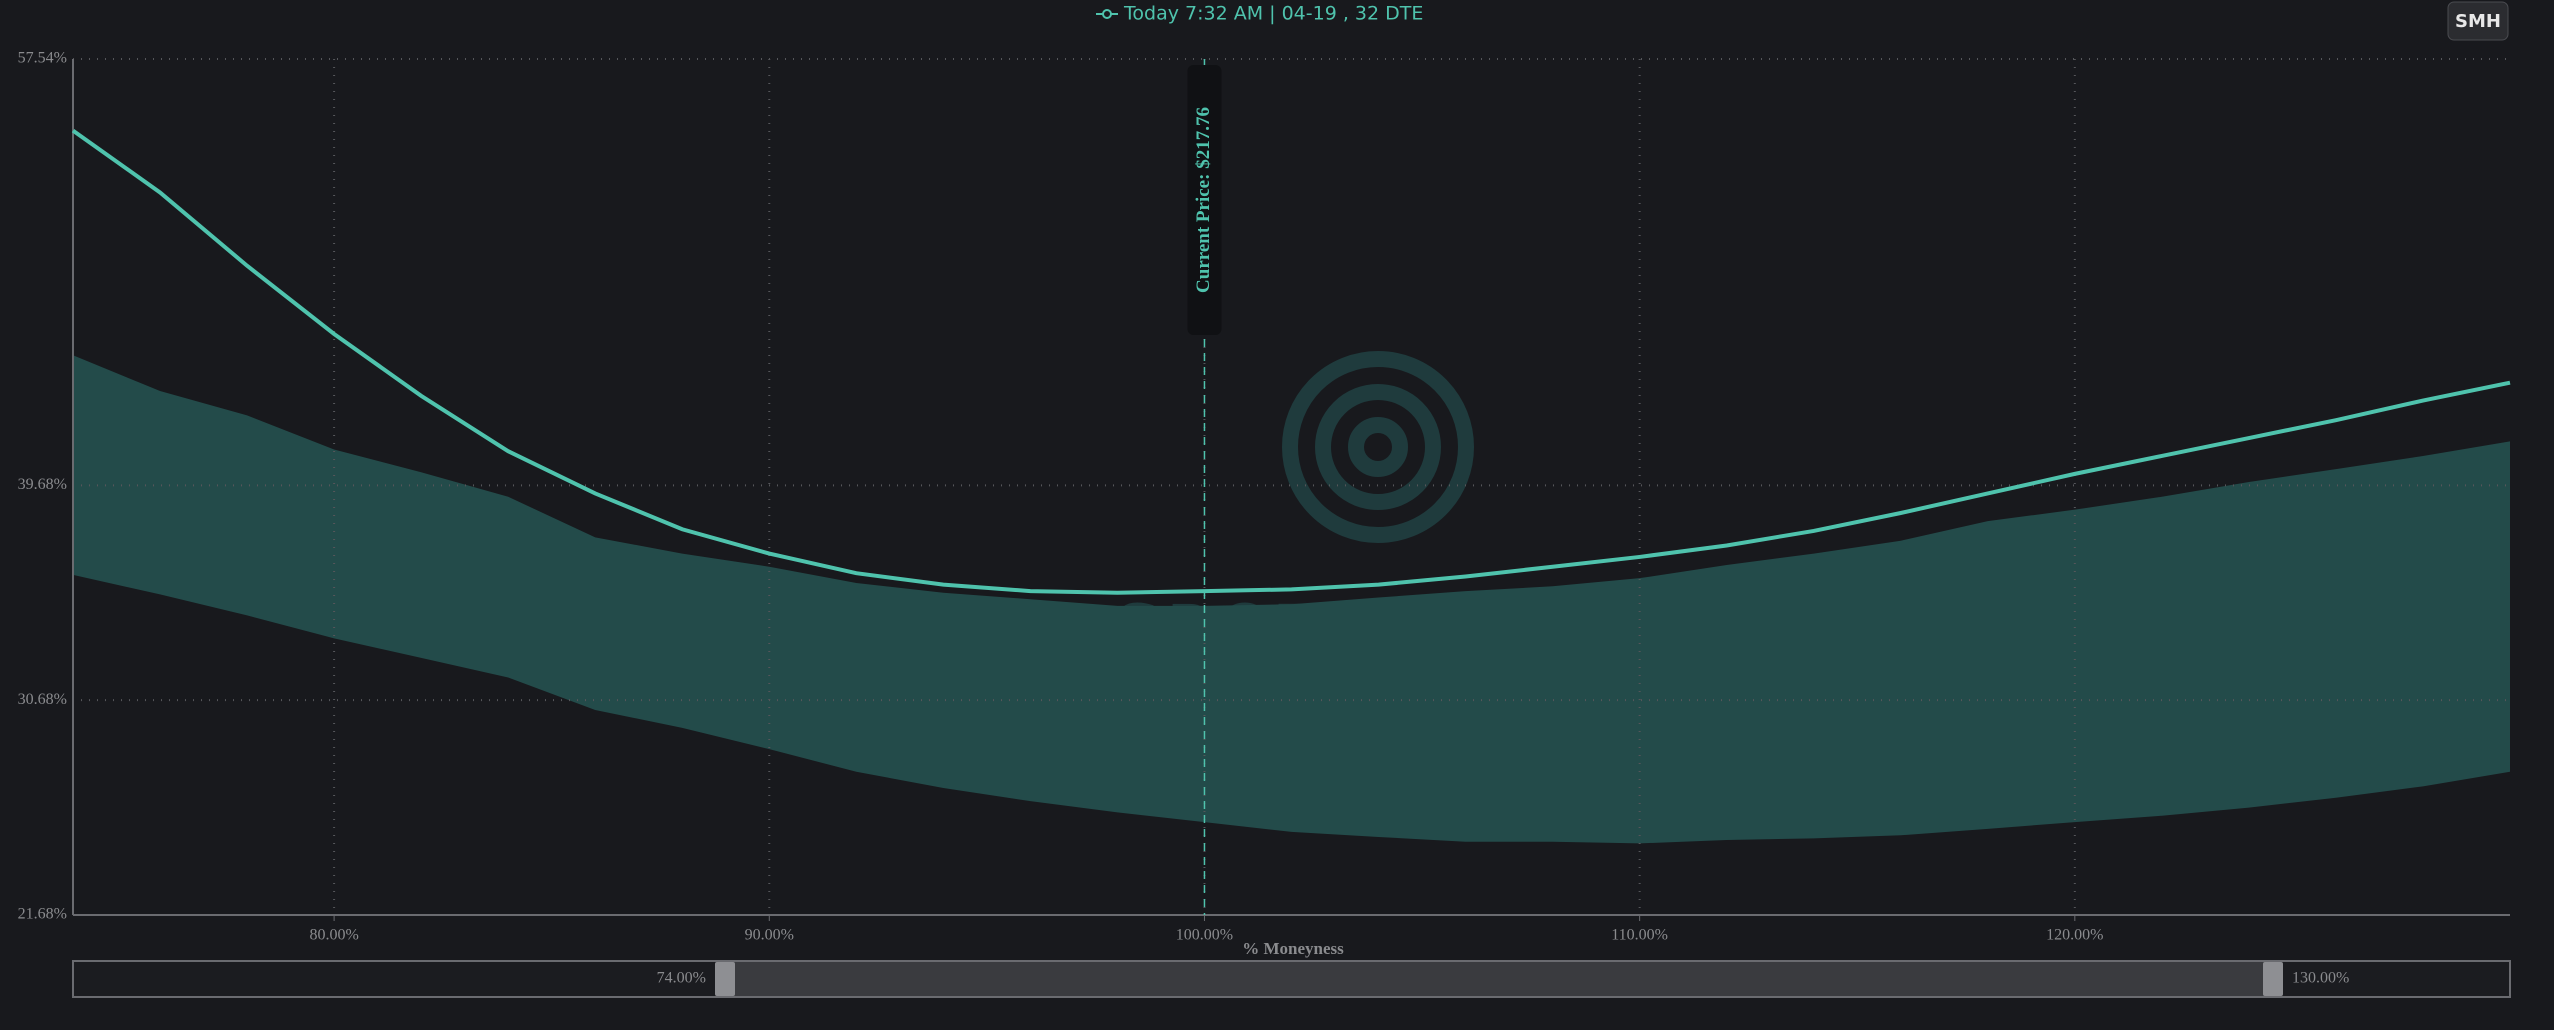 The image size is (2554, 1030). I want to click on y-tick-label: 21.68%, so click(42, 914).